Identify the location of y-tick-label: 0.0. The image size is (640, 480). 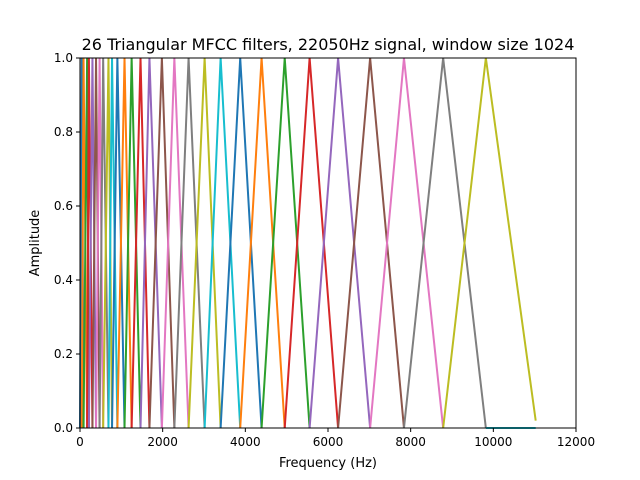
(63, 428).